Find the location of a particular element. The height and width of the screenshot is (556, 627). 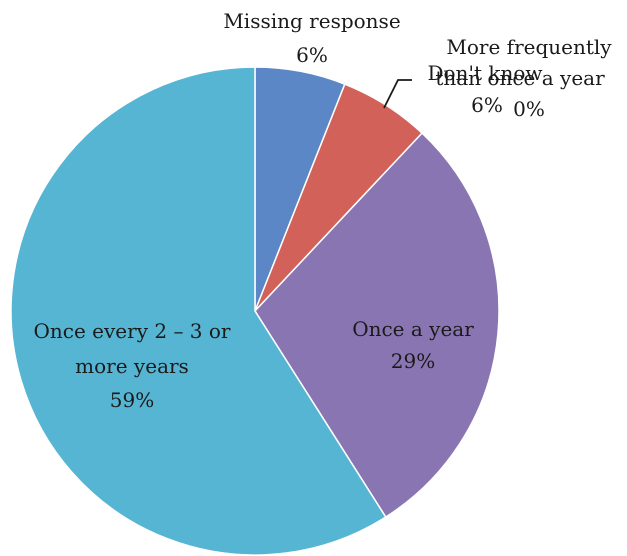

slice-value-dont-know: 6% is located at coordinates (487, 105).